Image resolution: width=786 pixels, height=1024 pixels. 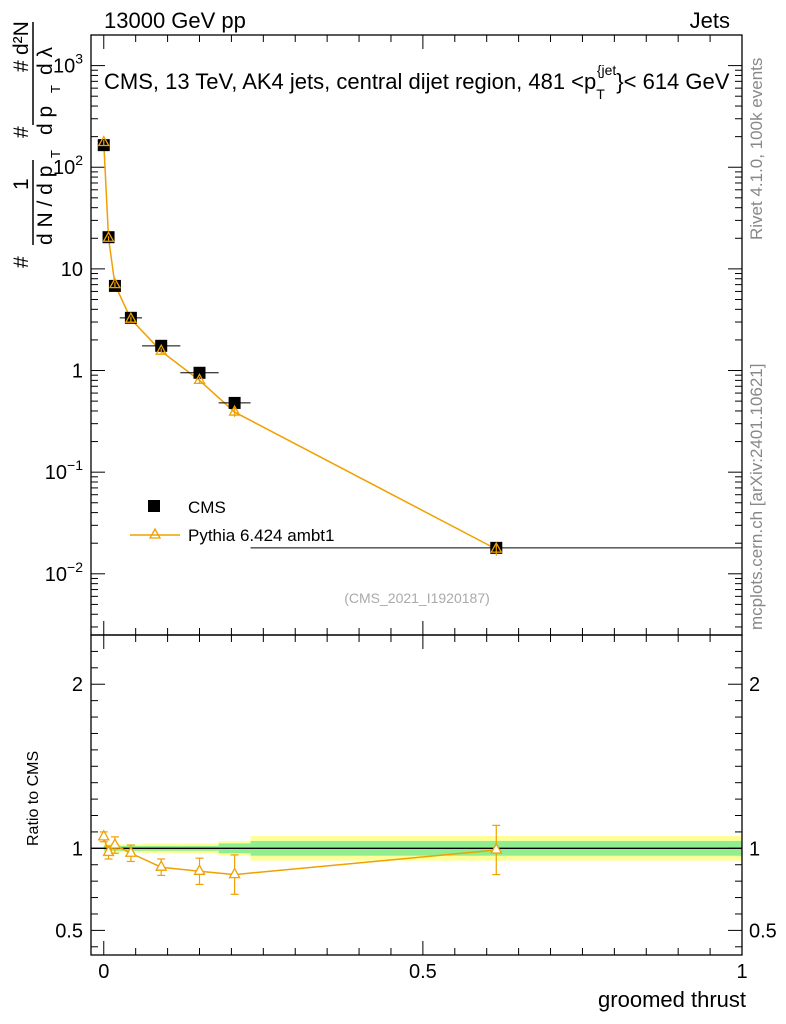 What do you see at coordinates (75, 567) in the screenshot?
I see `main-ytick-exp: −2` at bounding box center [75, 567].